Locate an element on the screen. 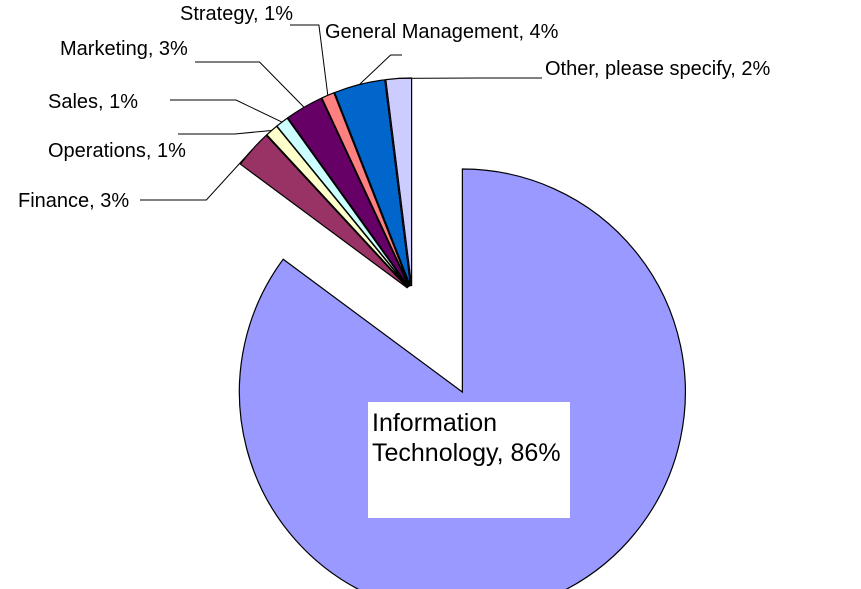 Image resolution: width=861 pixels, height=589 pixels. slice-label: Marketing, 3% is located at coordinates (124, 49).